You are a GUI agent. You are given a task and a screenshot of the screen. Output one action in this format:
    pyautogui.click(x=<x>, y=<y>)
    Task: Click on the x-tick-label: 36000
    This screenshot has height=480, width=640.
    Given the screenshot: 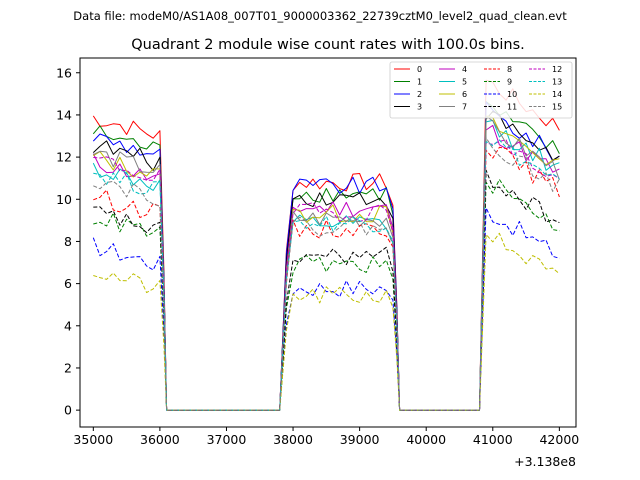 What is the action you would take?
    pyautogui.click(x=160, y=439)
    